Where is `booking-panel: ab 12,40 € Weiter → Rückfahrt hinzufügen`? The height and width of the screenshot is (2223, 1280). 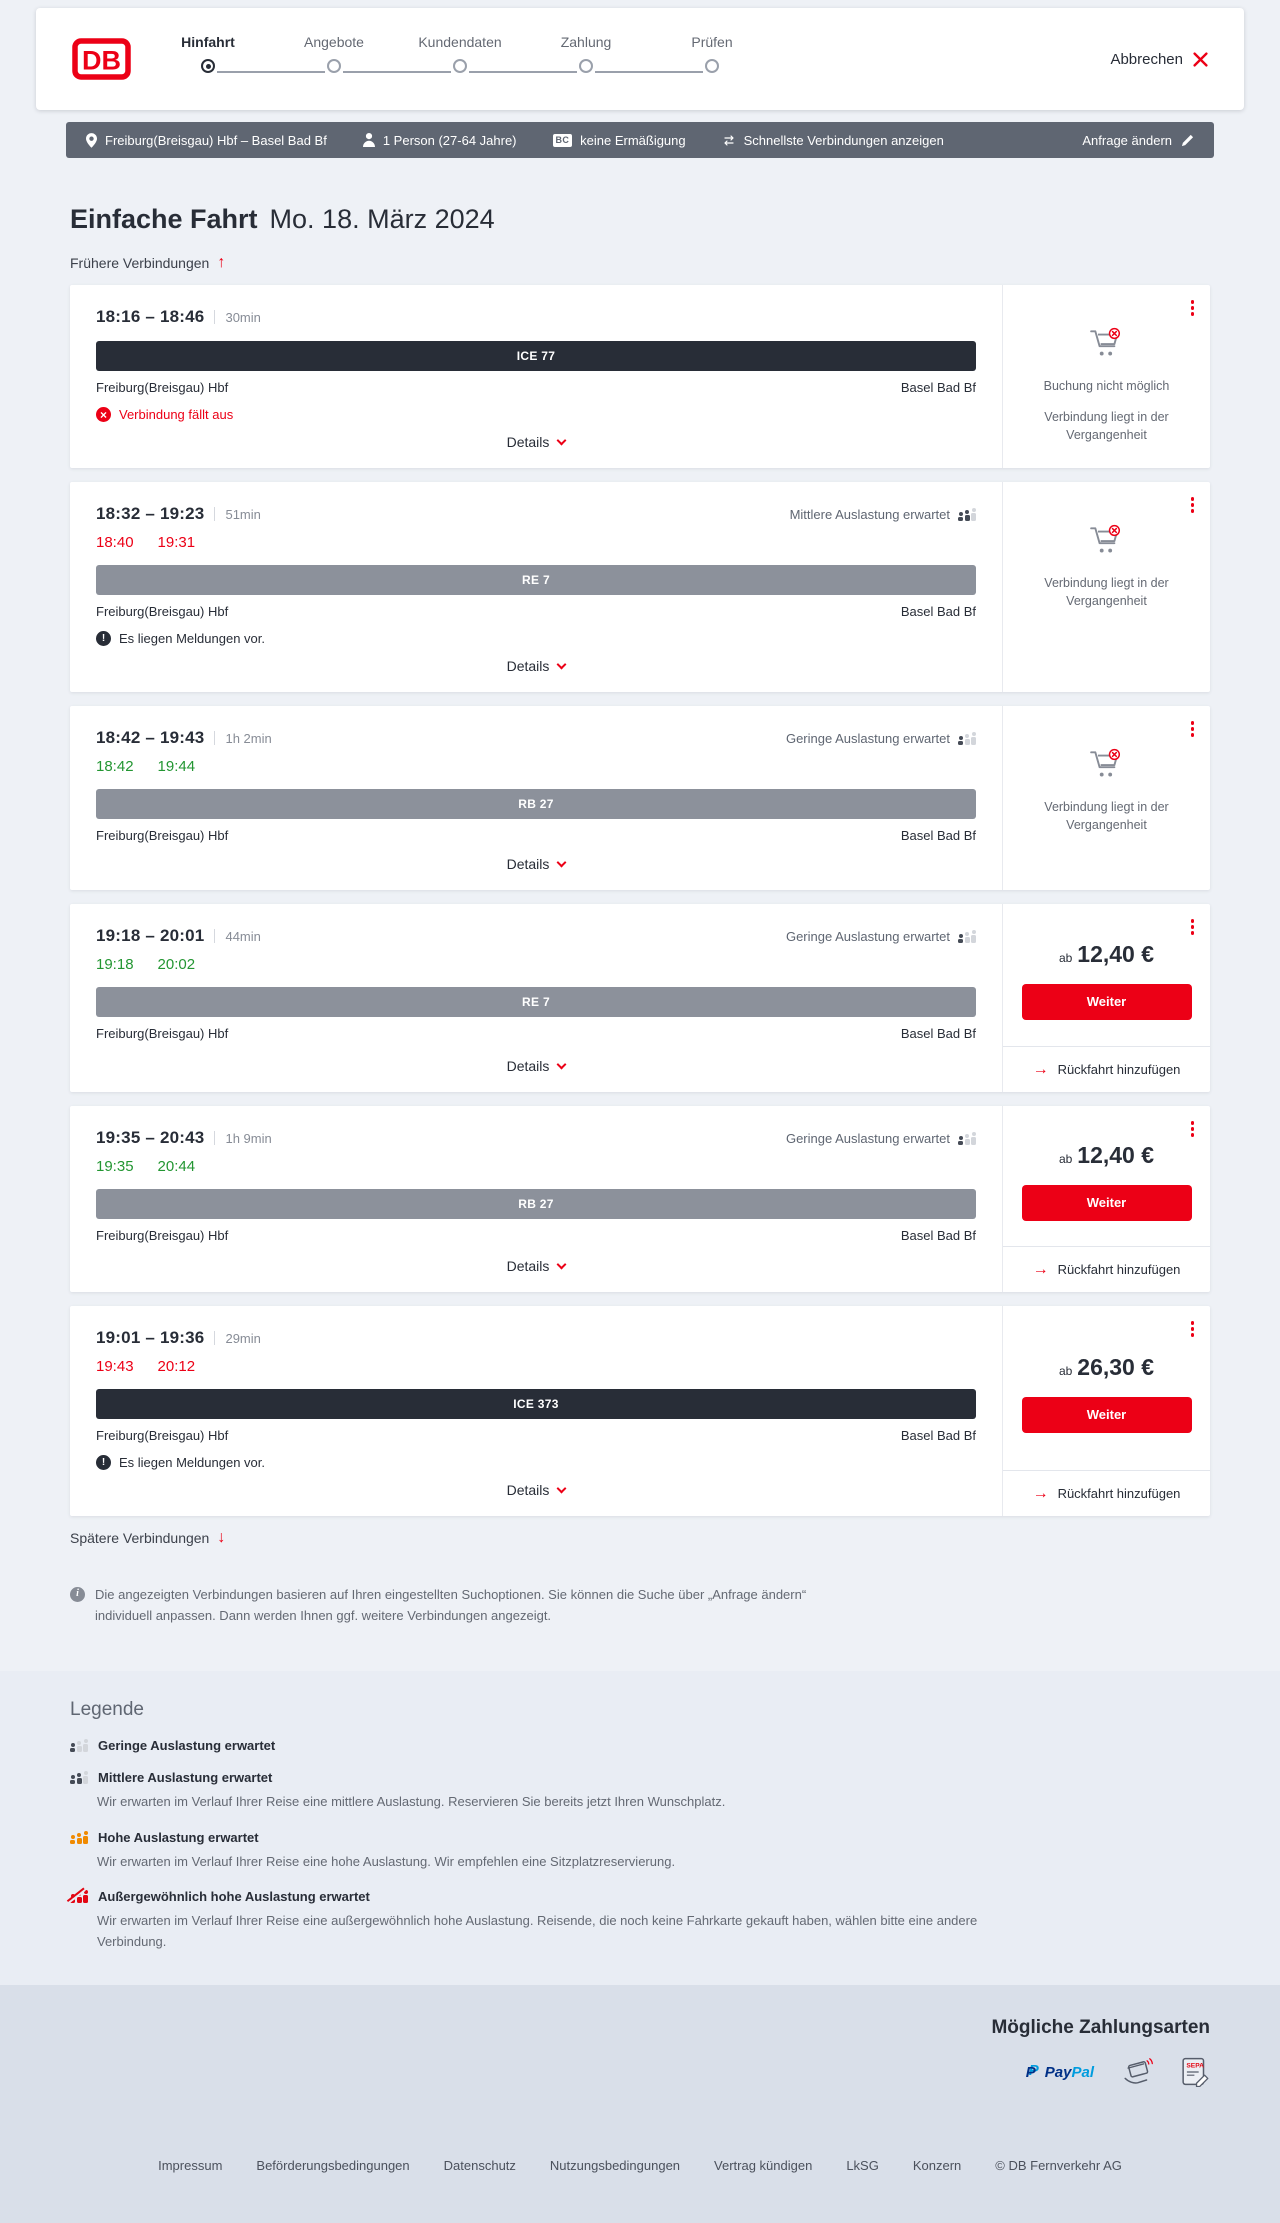 booking-panel: ab 12,40 € Weiter → Rückfahrt hinzufügen is located at coordinates (1106, 1199).